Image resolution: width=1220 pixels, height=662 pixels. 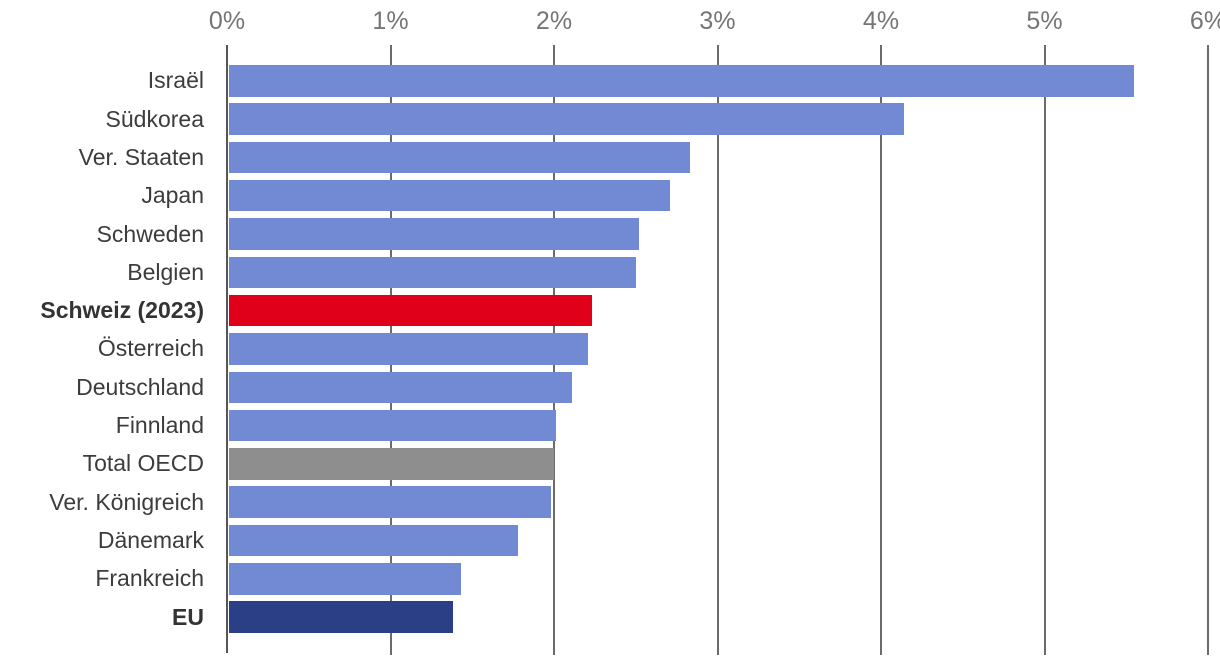 I want to click on category-label: Belgien, so click(x=165, y=271).